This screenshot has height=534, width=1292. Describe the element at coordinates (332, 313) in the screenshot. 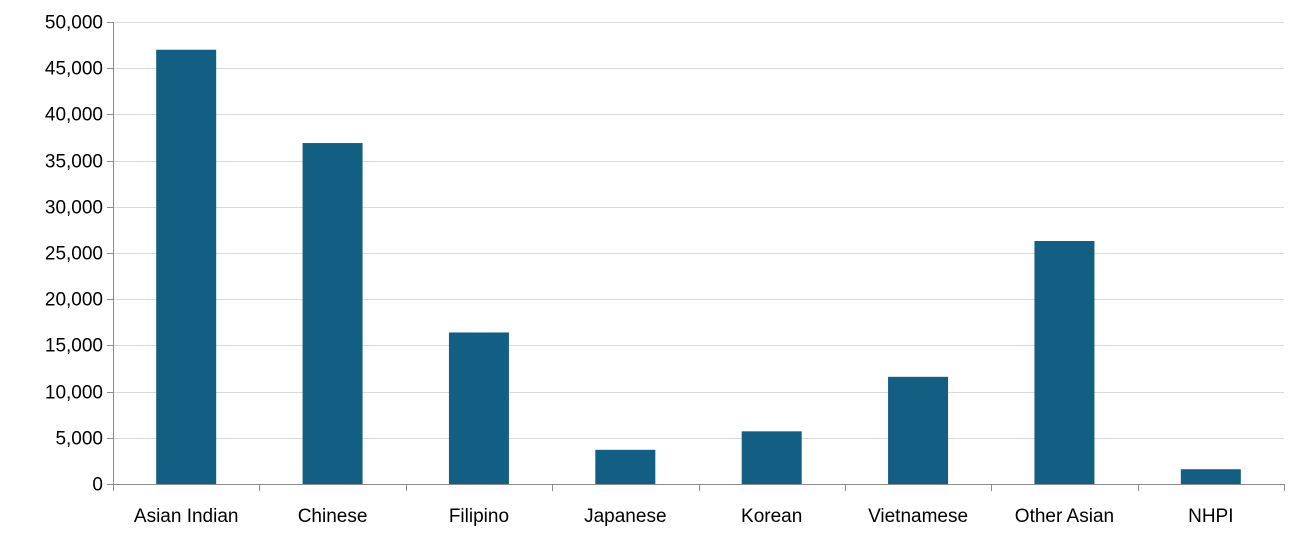

I see `bar-chinese` at that location.